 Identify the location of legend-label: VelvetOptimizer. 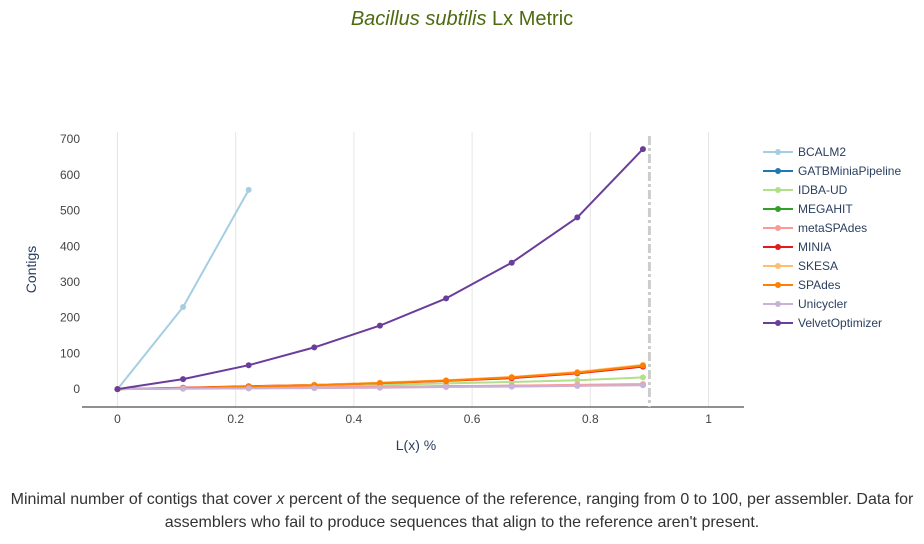
(840, 323).